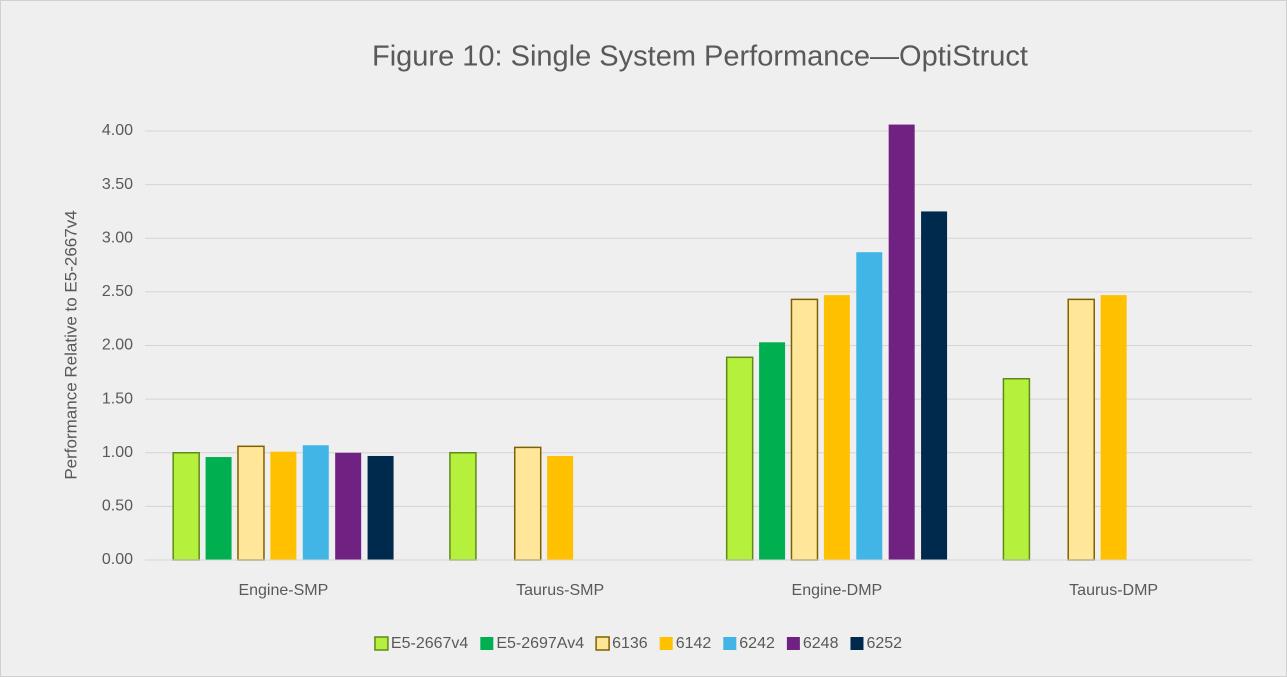 This screenshot has width=1287, height=677. What do you see at coordinates (283, 590) in the screenshot?
I see `x-tick-label: Engine-SMP` at bounding box center [283, 590].